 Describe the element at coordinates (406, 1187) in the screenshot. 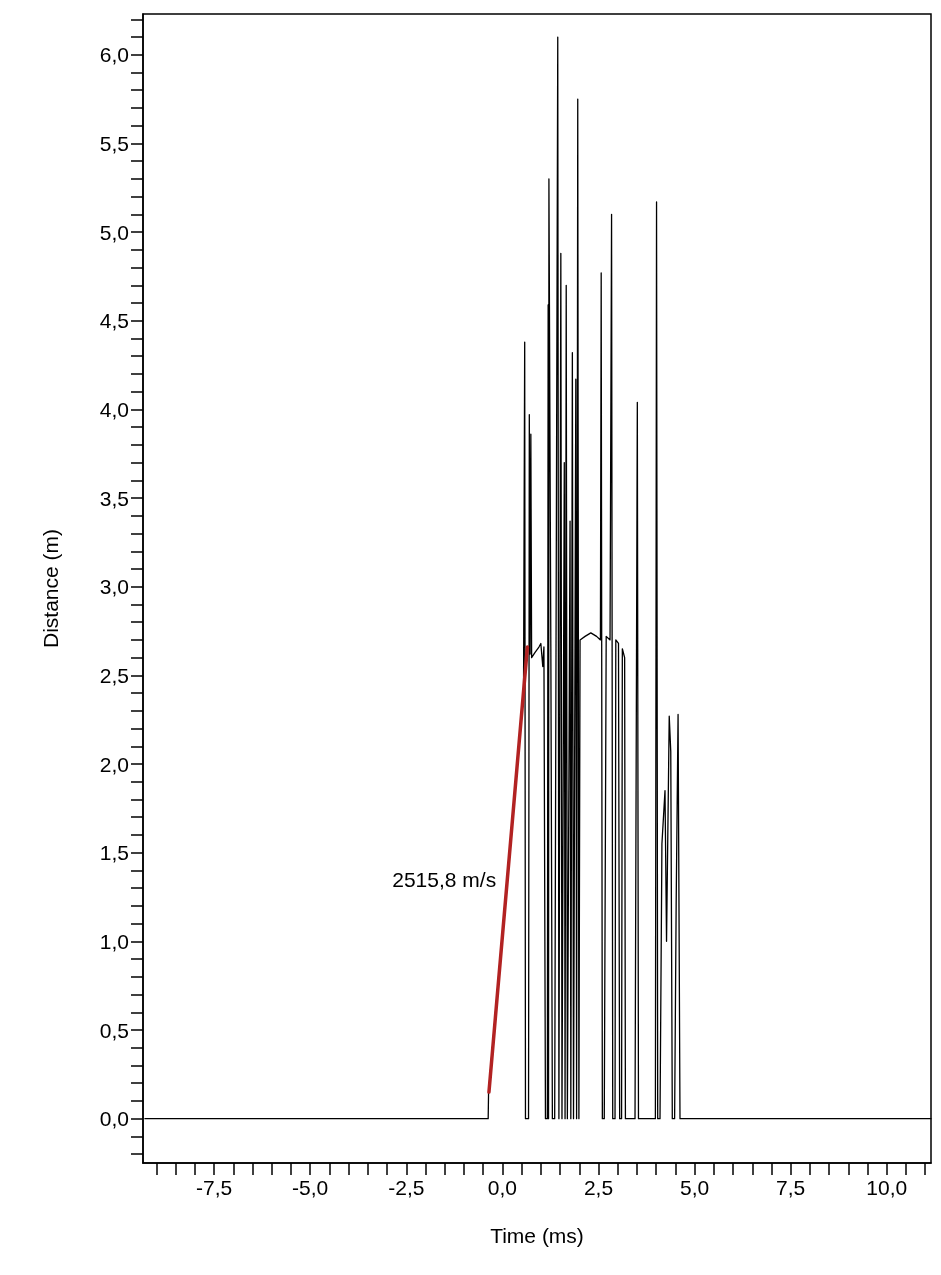

I see `x-tick-label: -2,5` at that location.